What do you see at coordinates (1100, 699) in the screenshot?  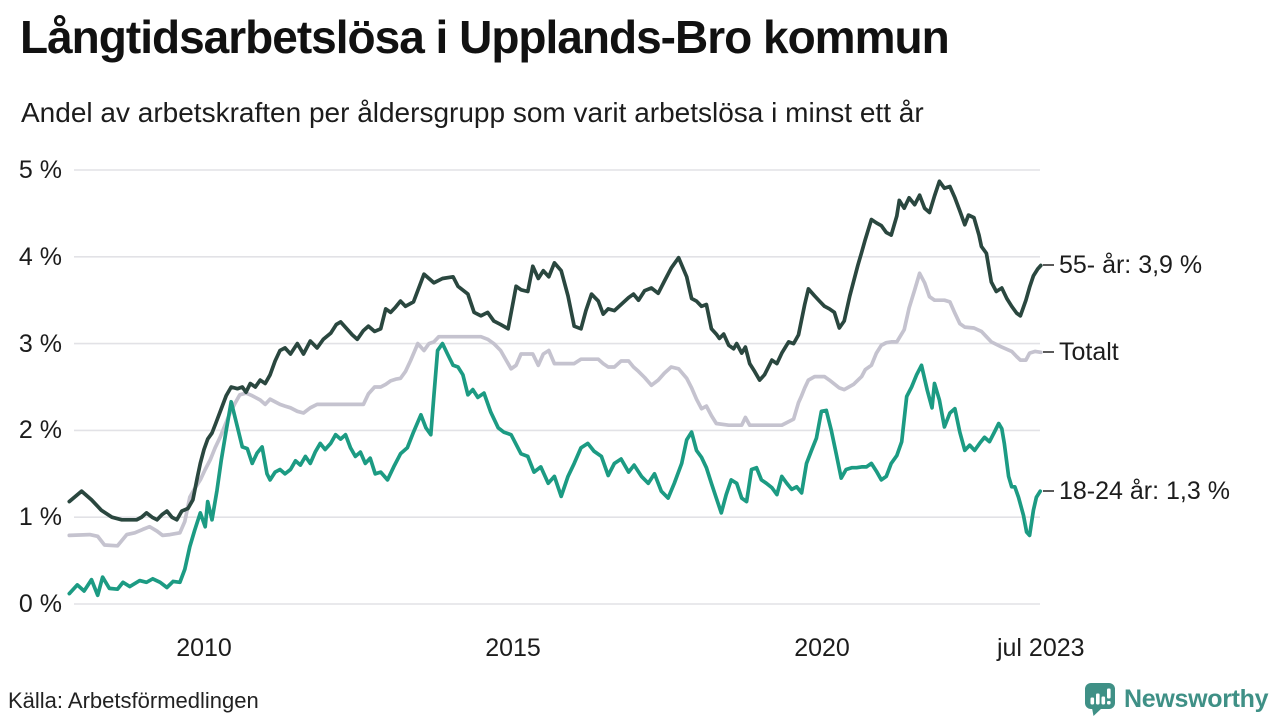 I see `bar-chart-speech-bubble-icon` at bounding box center [1100, 699].